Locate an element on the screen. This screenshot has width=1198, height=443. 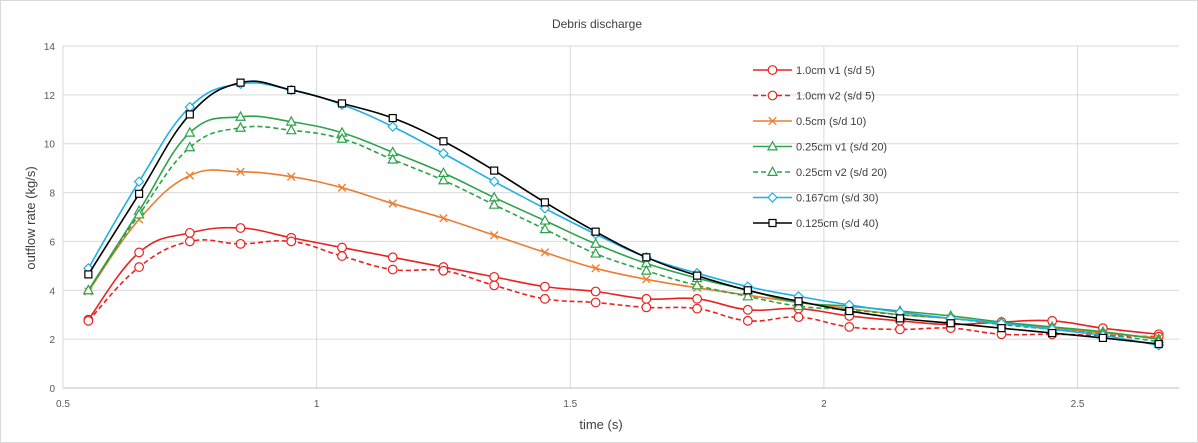
legend-marker-square is located at coordinates (772, 223).